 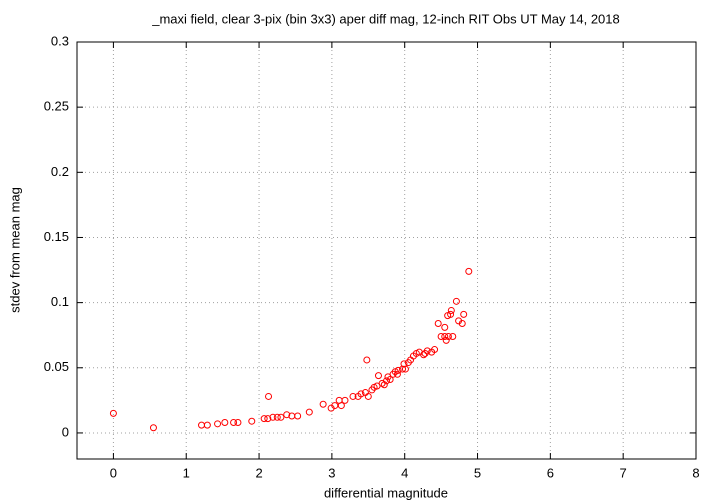 I want to click on y-tick-label: 0.1, so click(x=60, y=301).